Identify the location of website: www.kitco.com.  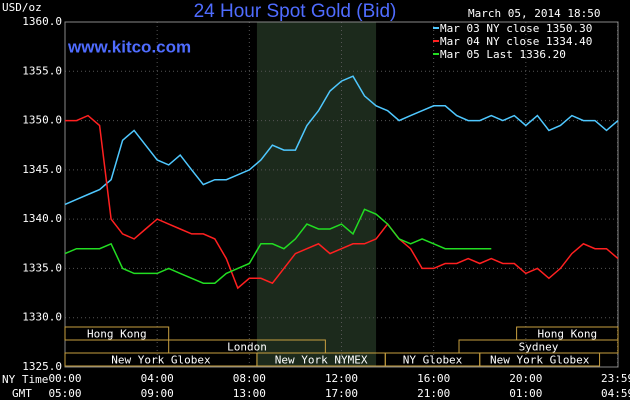
(129, 46).